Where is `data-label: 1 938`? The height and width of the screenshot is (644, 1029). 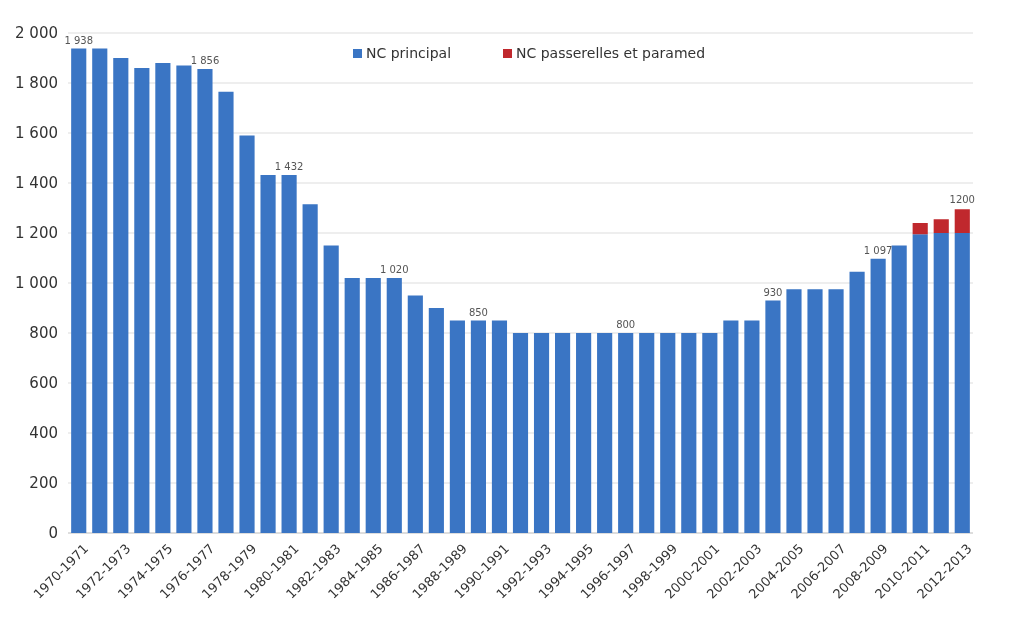 data-label: 1 938 is located at coordinates (79, 40).